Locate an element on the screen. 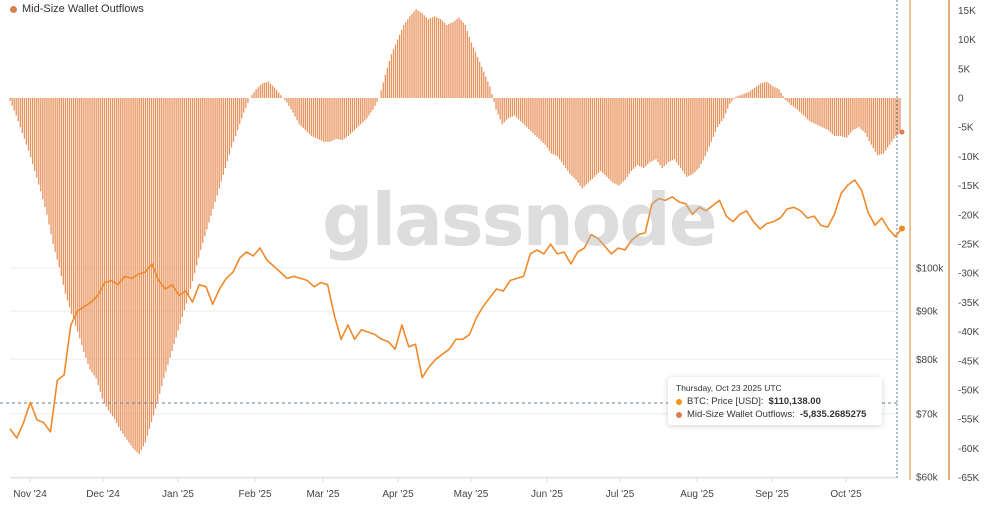  outflow-marker is located at coordinates (902, 132).